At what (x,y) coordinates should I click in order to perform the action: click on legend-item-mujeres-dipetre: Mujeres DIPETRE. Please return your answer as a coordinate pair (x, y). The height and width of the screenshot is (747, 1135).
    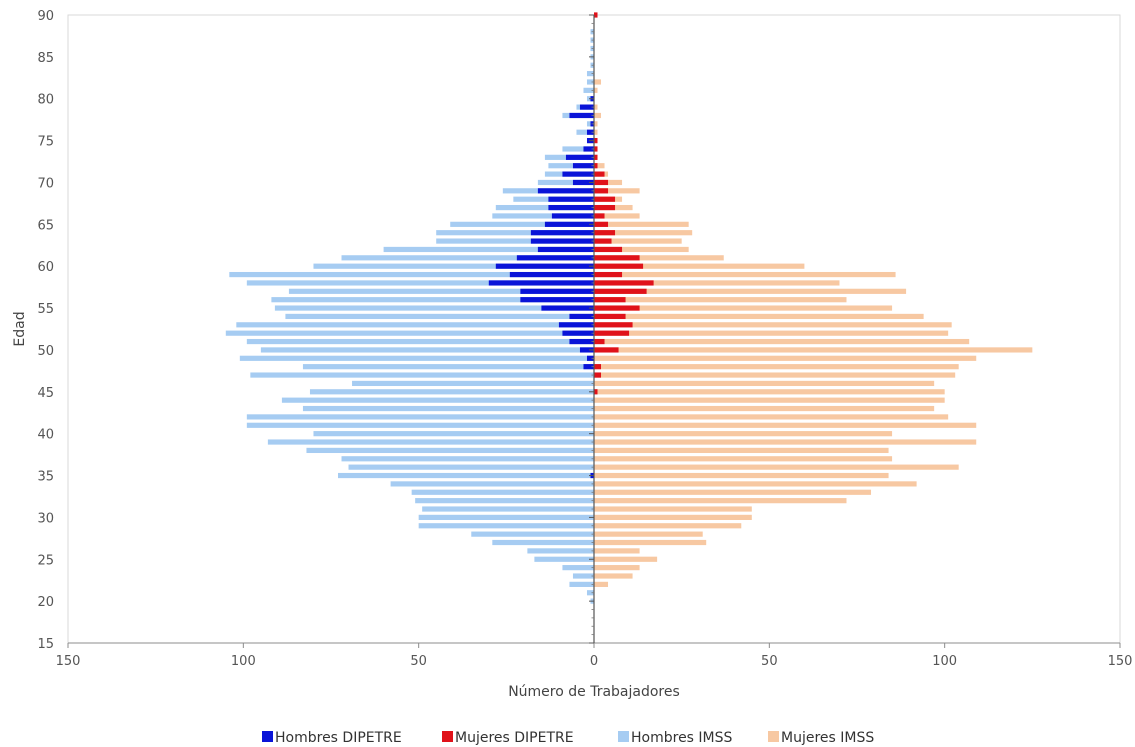
    Looking at the image, I should click on (508, 738).